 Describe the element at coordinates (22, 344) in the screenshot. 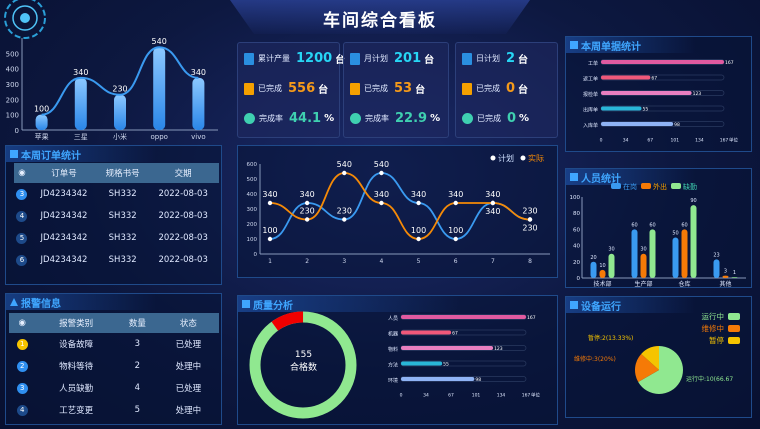

I see `rank-badge: 1` at that location.